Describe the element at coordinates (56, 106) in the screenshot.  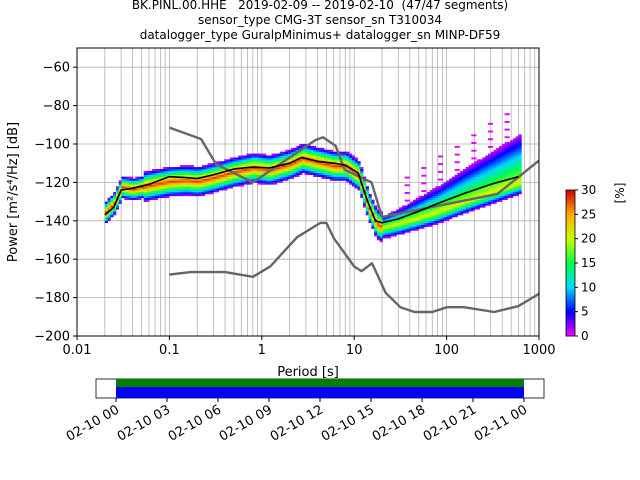
I see `y-tick-label: −80` at that location.